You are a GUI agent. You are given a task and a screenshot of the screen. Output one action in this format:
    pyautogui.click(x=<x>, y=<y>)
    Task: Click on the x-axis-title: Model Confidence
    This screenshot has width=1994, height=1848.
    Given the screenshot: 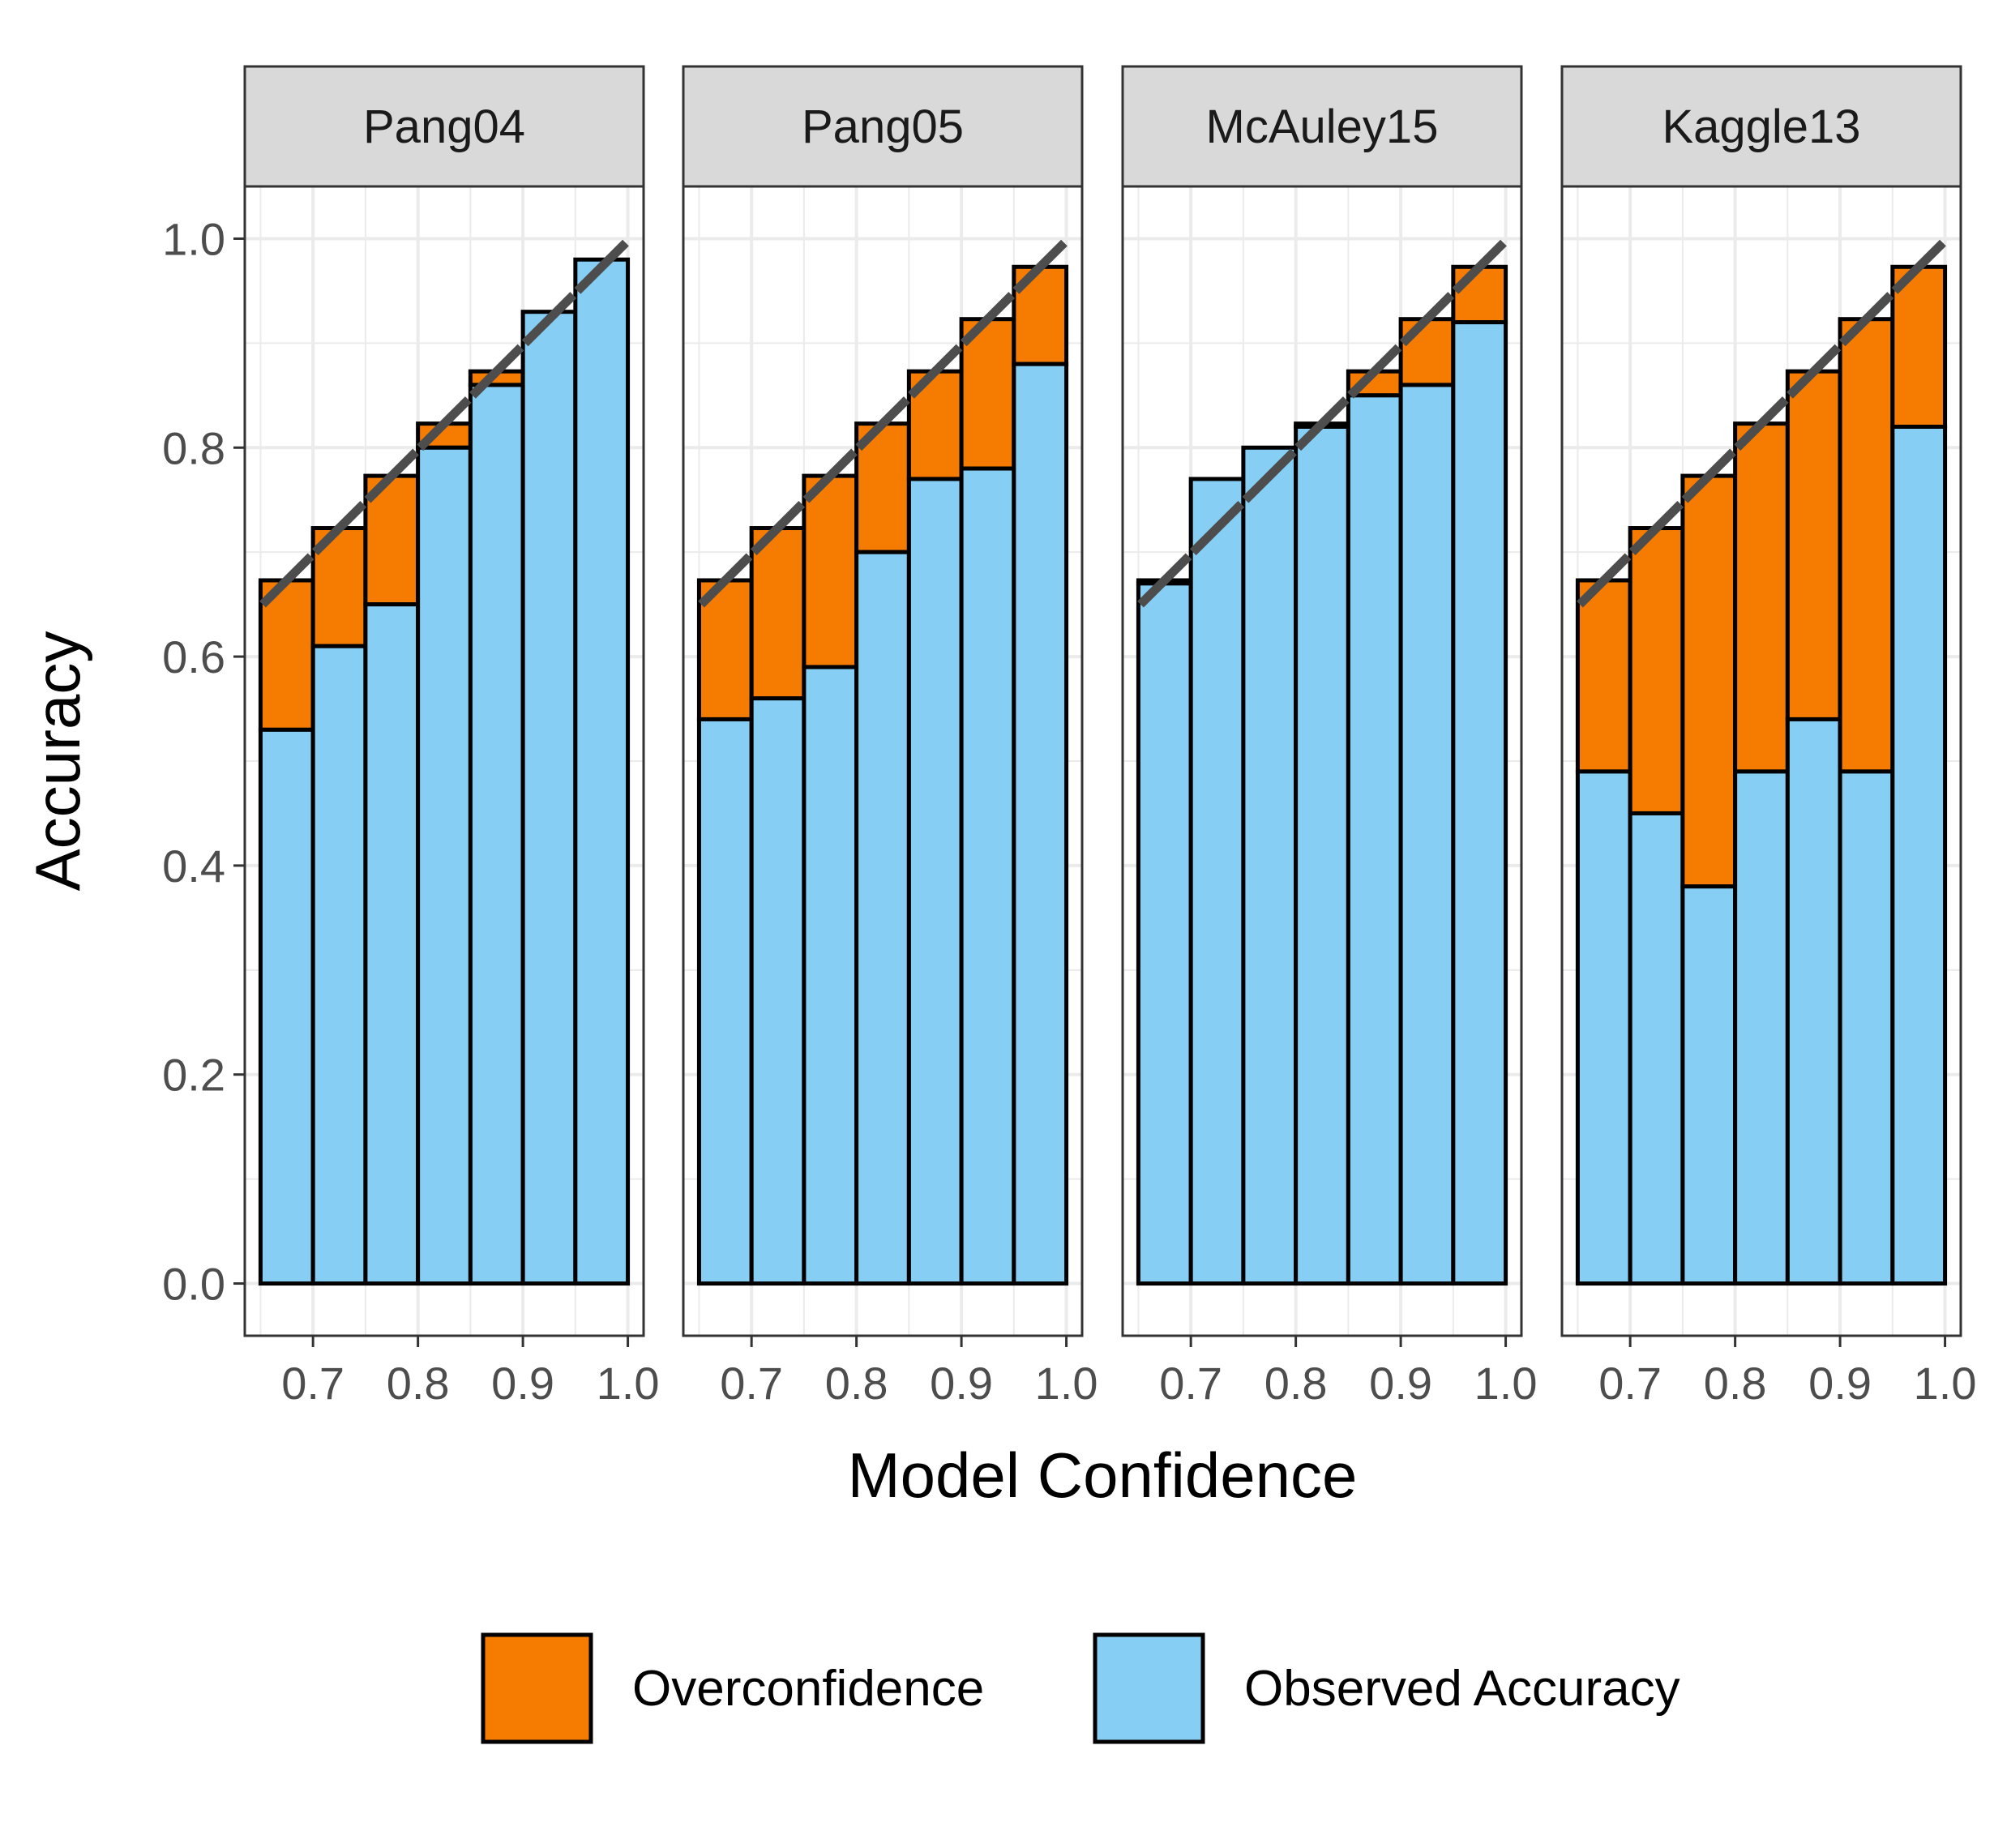 What is the action you would take?
    pyautogui.click(x=1103, y=1475)
    